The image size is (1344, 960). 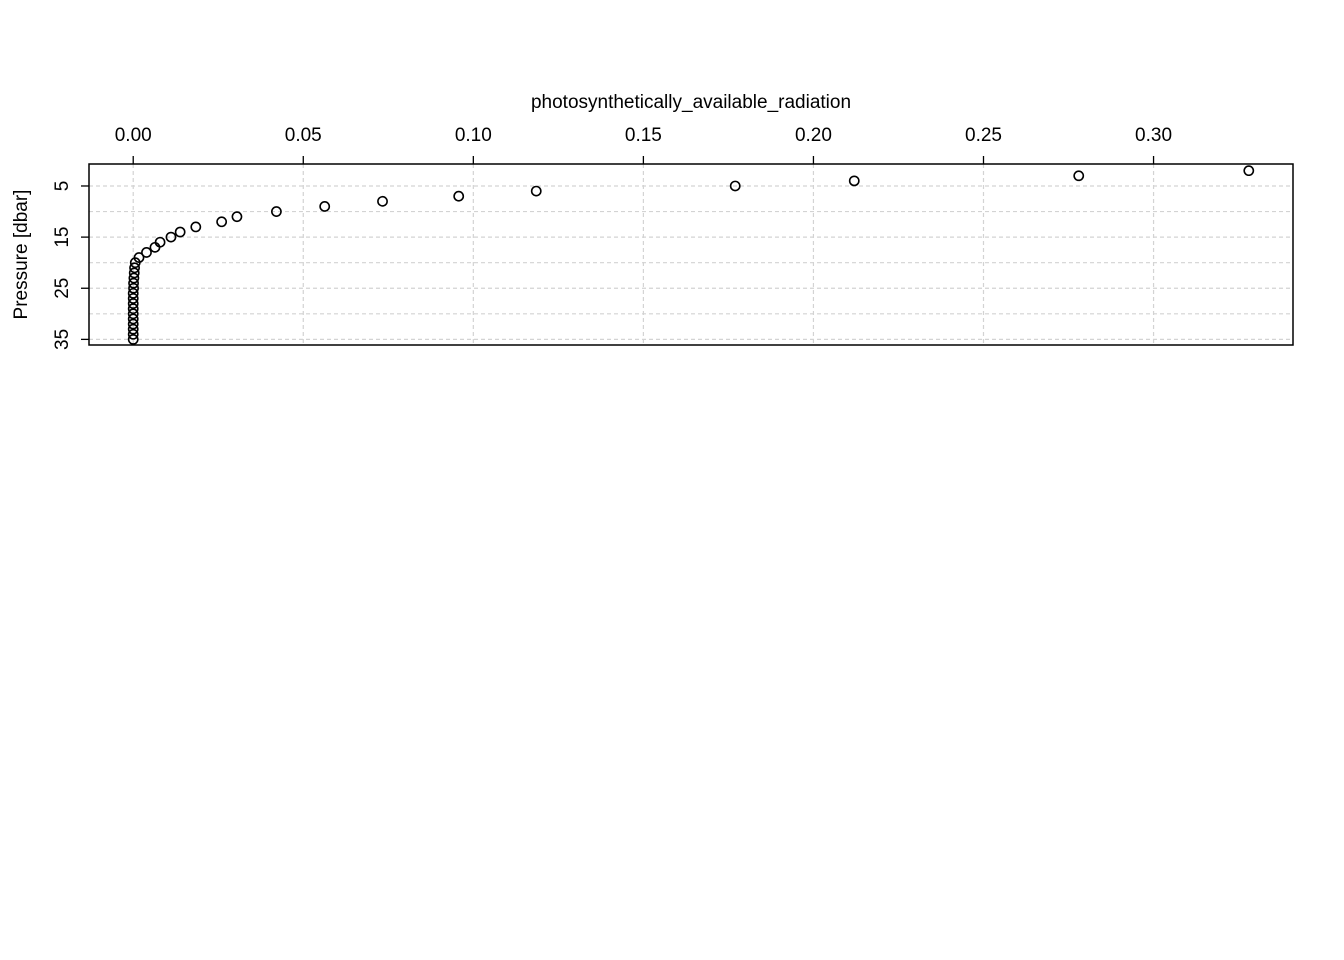 What do you see at coordinates (62, 186) in the screenshot?
I see `y-tick-label: 5` at bounding box center [62, 186].